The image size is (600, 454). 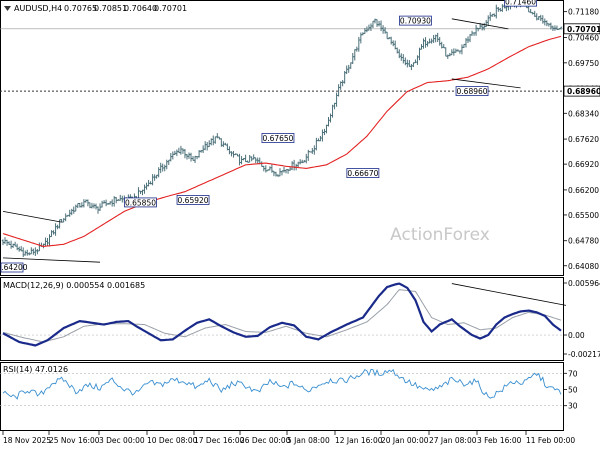 I want to click on price-label: 0.71460, so click(x=520, y=3).